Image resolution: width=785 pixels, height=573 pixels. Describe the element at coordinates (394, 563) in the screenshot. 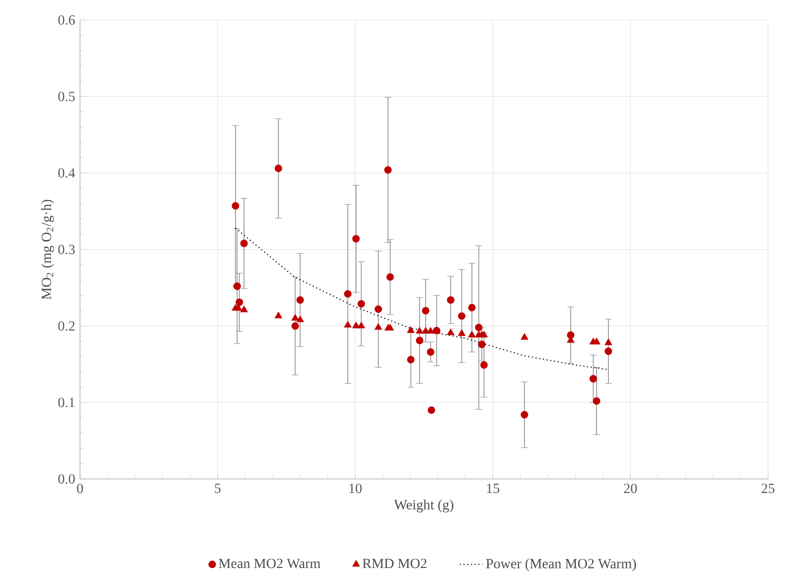

I see `legend-label: RMD MO2` at that location.